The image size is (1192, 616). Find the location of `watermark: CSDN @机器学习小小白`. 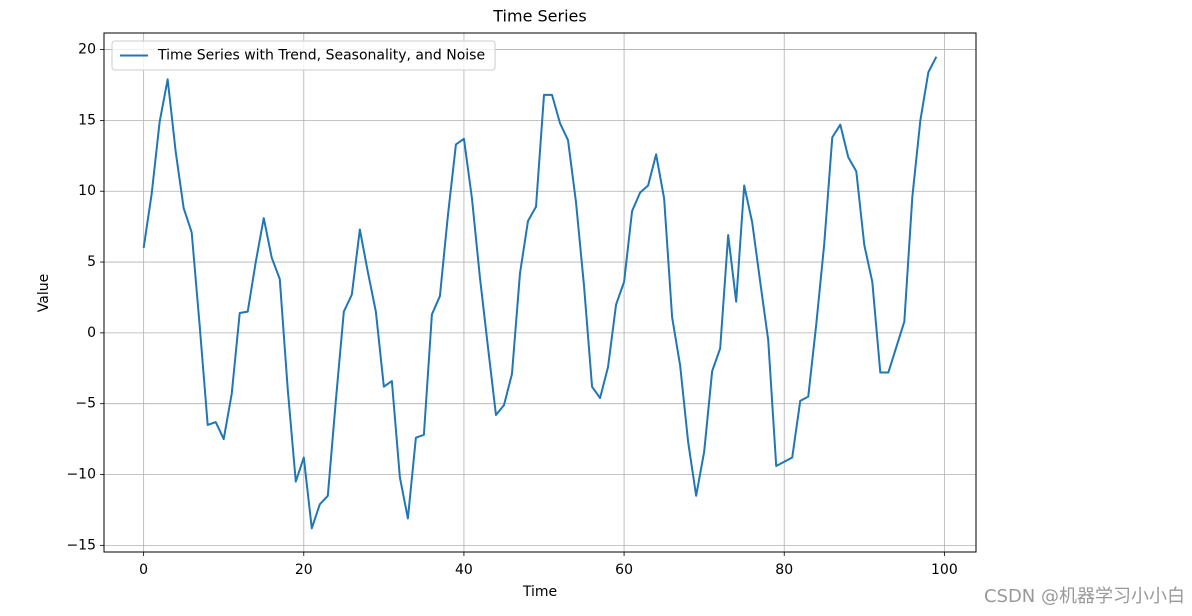

watermark: CSDN @机器学习小小白 is located at coordinates (1084, 596).